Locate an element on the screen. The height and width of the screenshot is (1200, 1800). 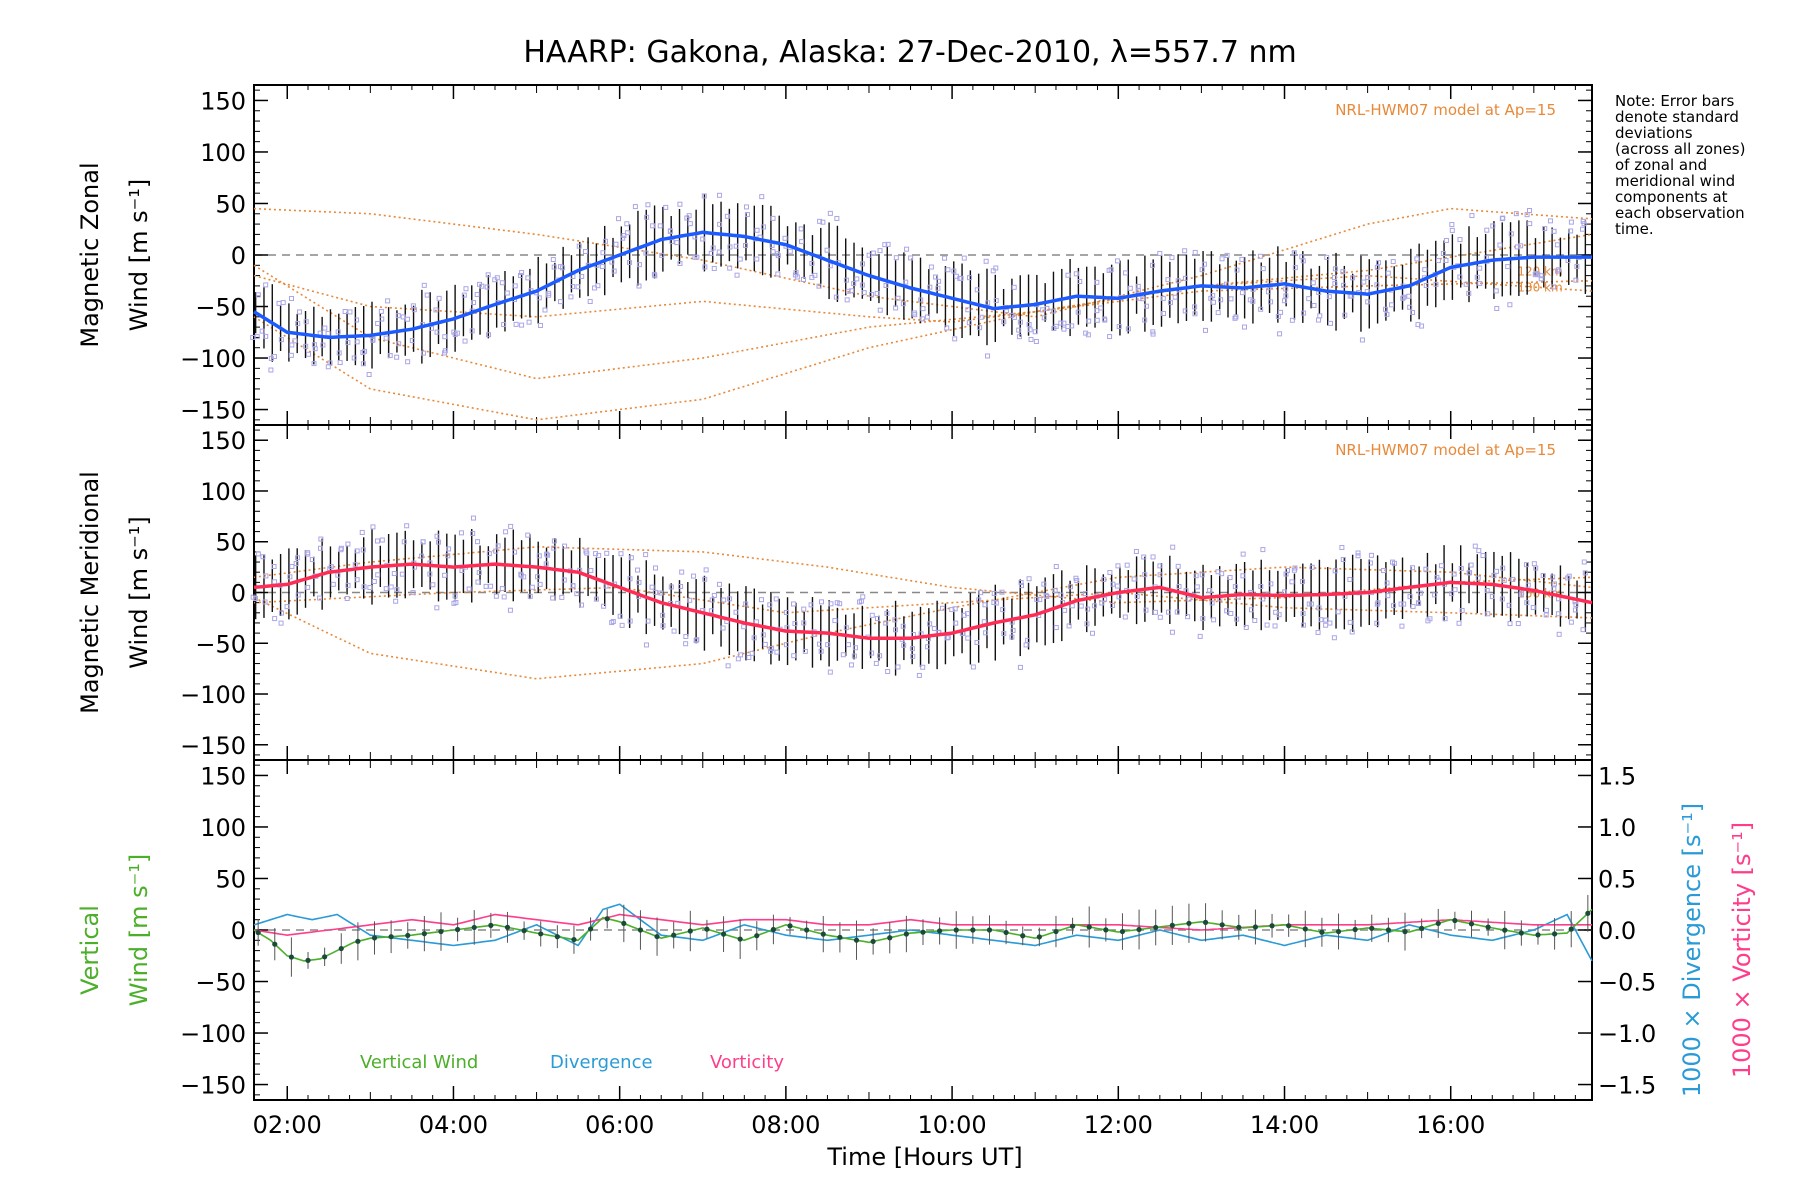
model-altitude-label: 120 km is located at coordinates (1539, 272).